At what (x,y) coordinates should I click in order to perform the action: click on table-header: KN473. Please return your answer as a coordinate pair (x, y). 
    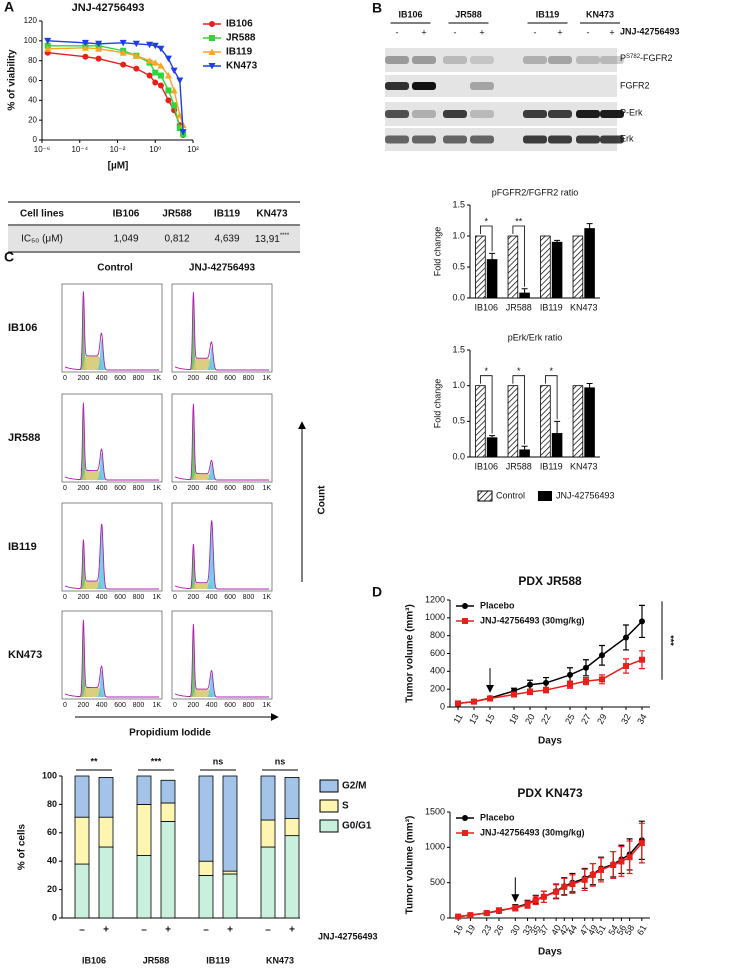
    Looking at the image, I should click on (272, 214).